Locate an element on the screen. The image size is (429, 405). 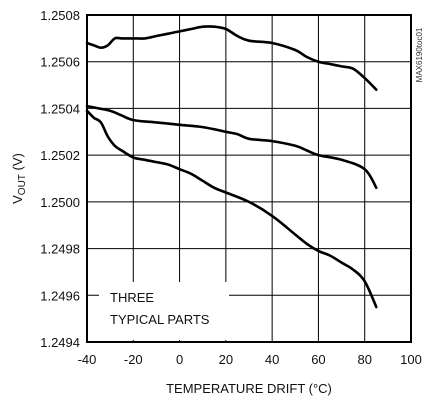
annotation-line-1: THREE is located at coordinates (132, 297).